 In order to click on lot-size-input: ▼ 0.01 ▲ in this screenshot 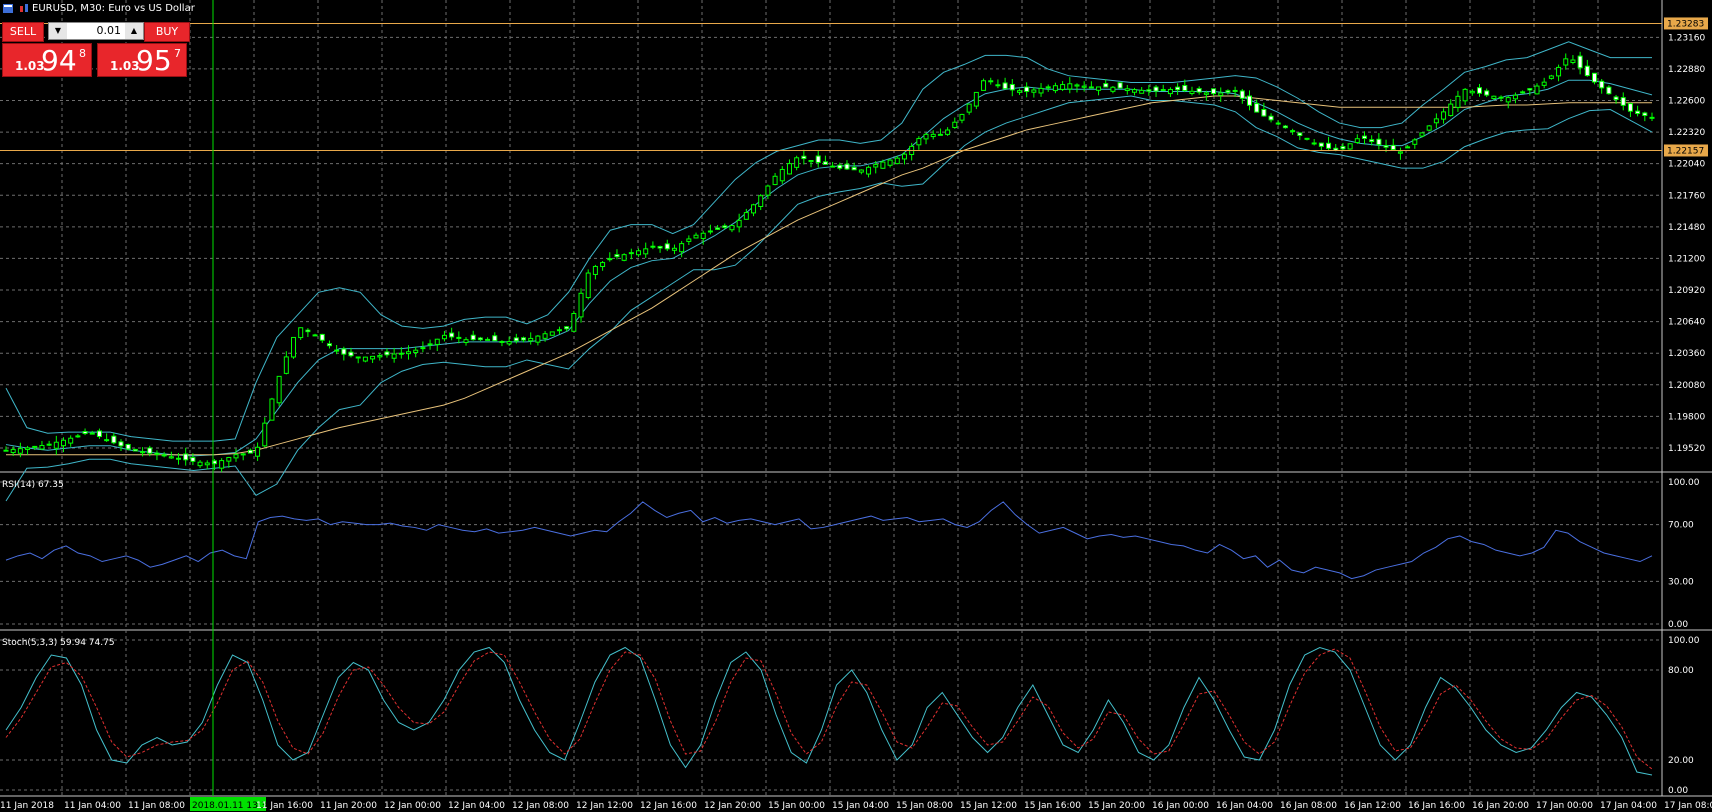, I will do `click(96, 31)`.